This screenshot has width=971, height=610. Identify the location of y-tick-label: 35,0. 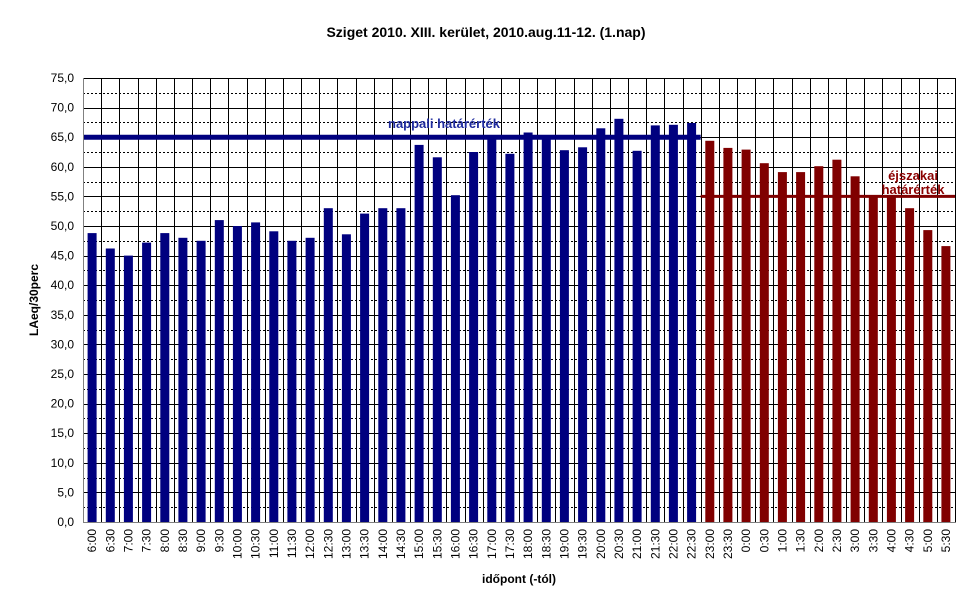
(63, 315).